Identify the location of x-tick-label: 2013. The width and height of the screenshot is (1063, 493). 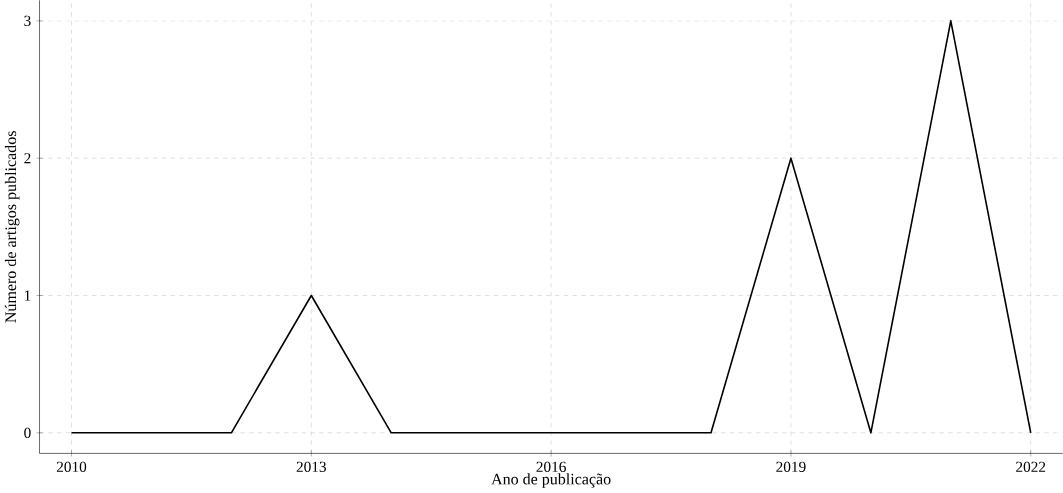
(311, 467).